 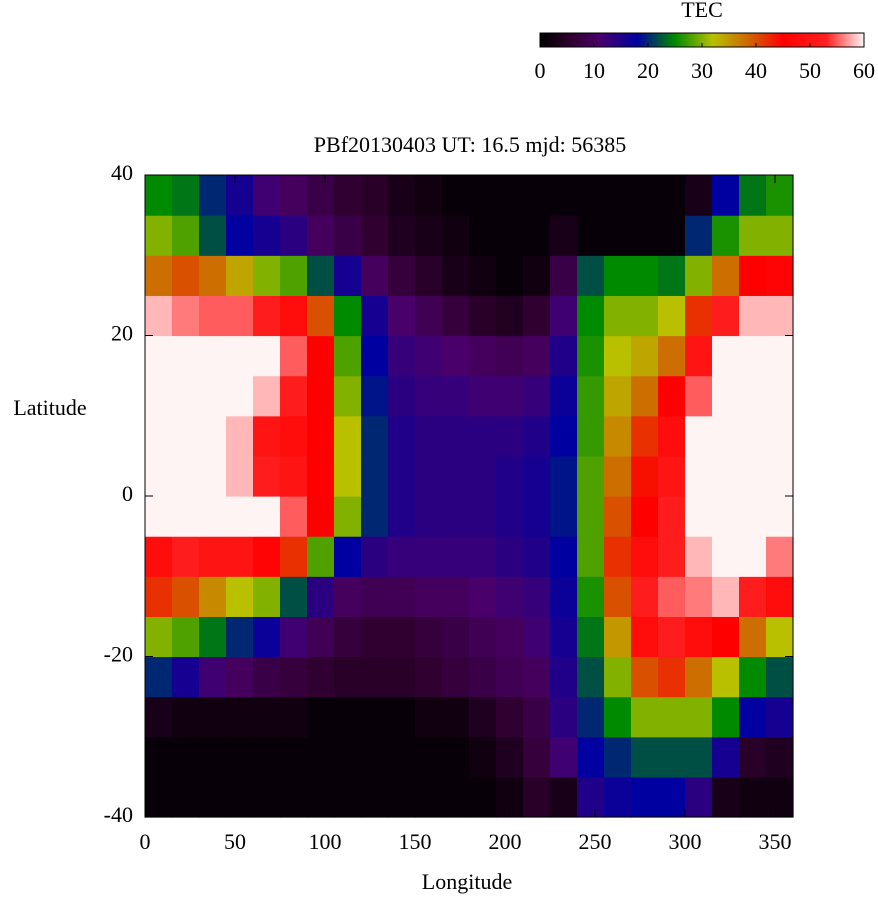 What do you see at coordinates (648, 70) in the screenshot?
I see `colorbar-tick-label: 20` at bounding box center [648, 70].